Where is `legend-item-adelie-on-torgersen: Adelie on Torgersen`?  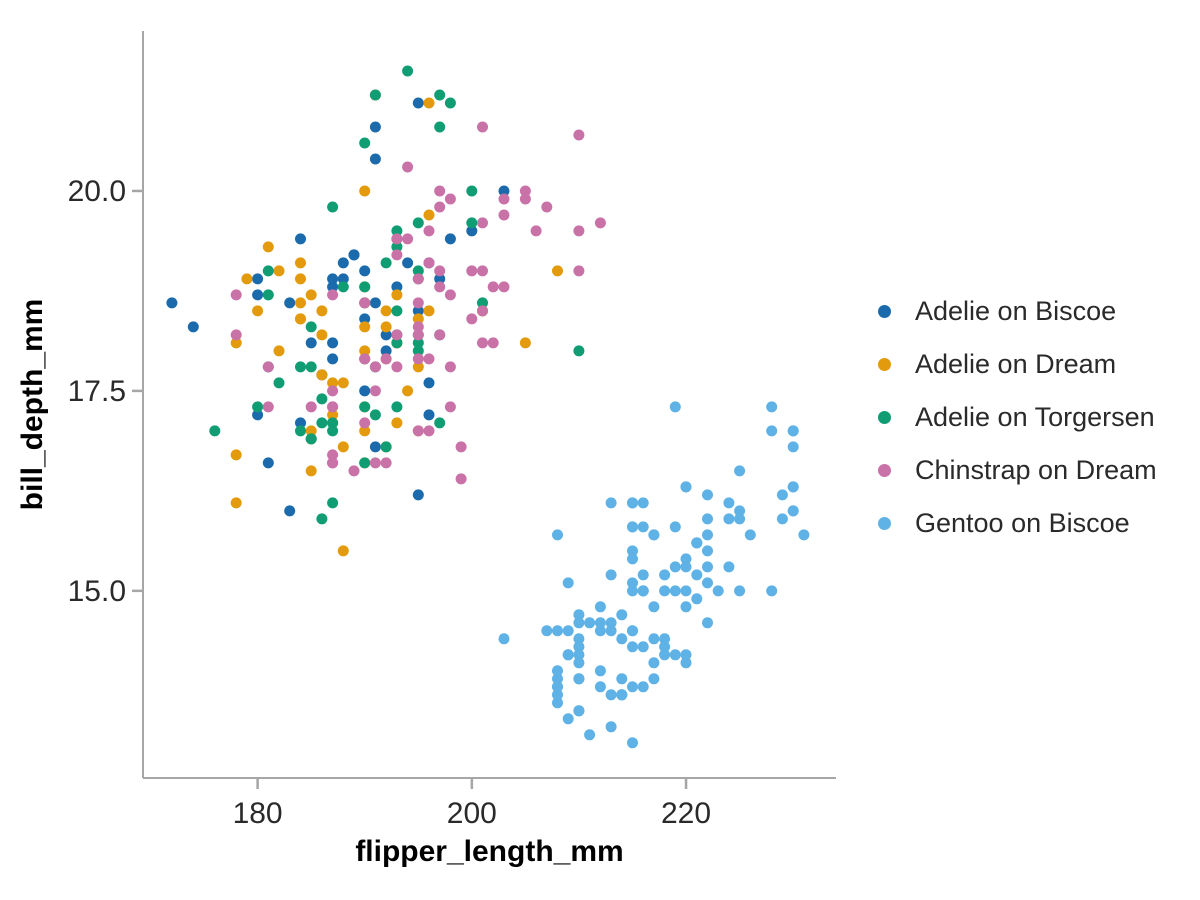 legend-item-adelie-on-torgersen: Adelie on Torgersen is located at coordinates (1017, 417).